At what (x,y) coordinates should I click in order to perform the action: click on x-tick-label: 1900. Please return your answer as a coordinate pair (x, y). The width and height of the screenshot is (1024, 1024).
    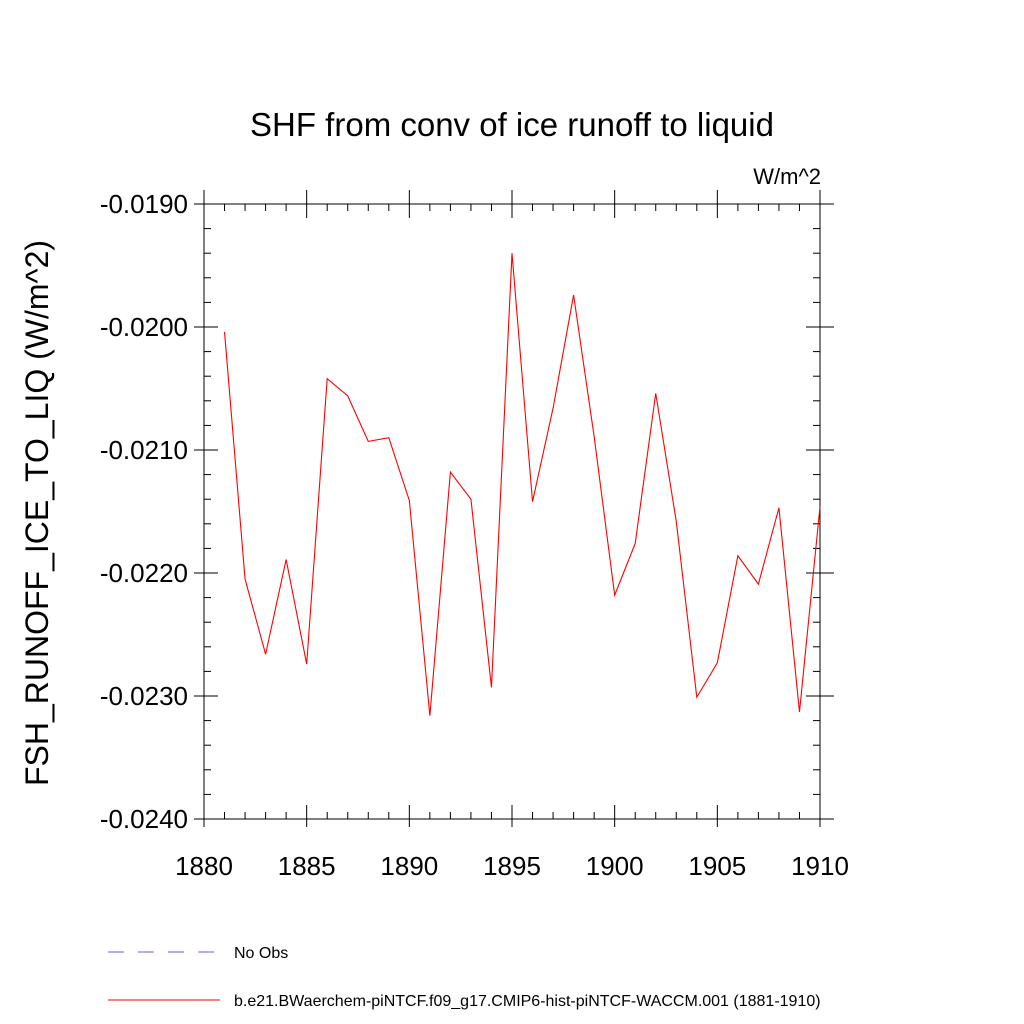
    Looking at the image, I should click on (615, 866).